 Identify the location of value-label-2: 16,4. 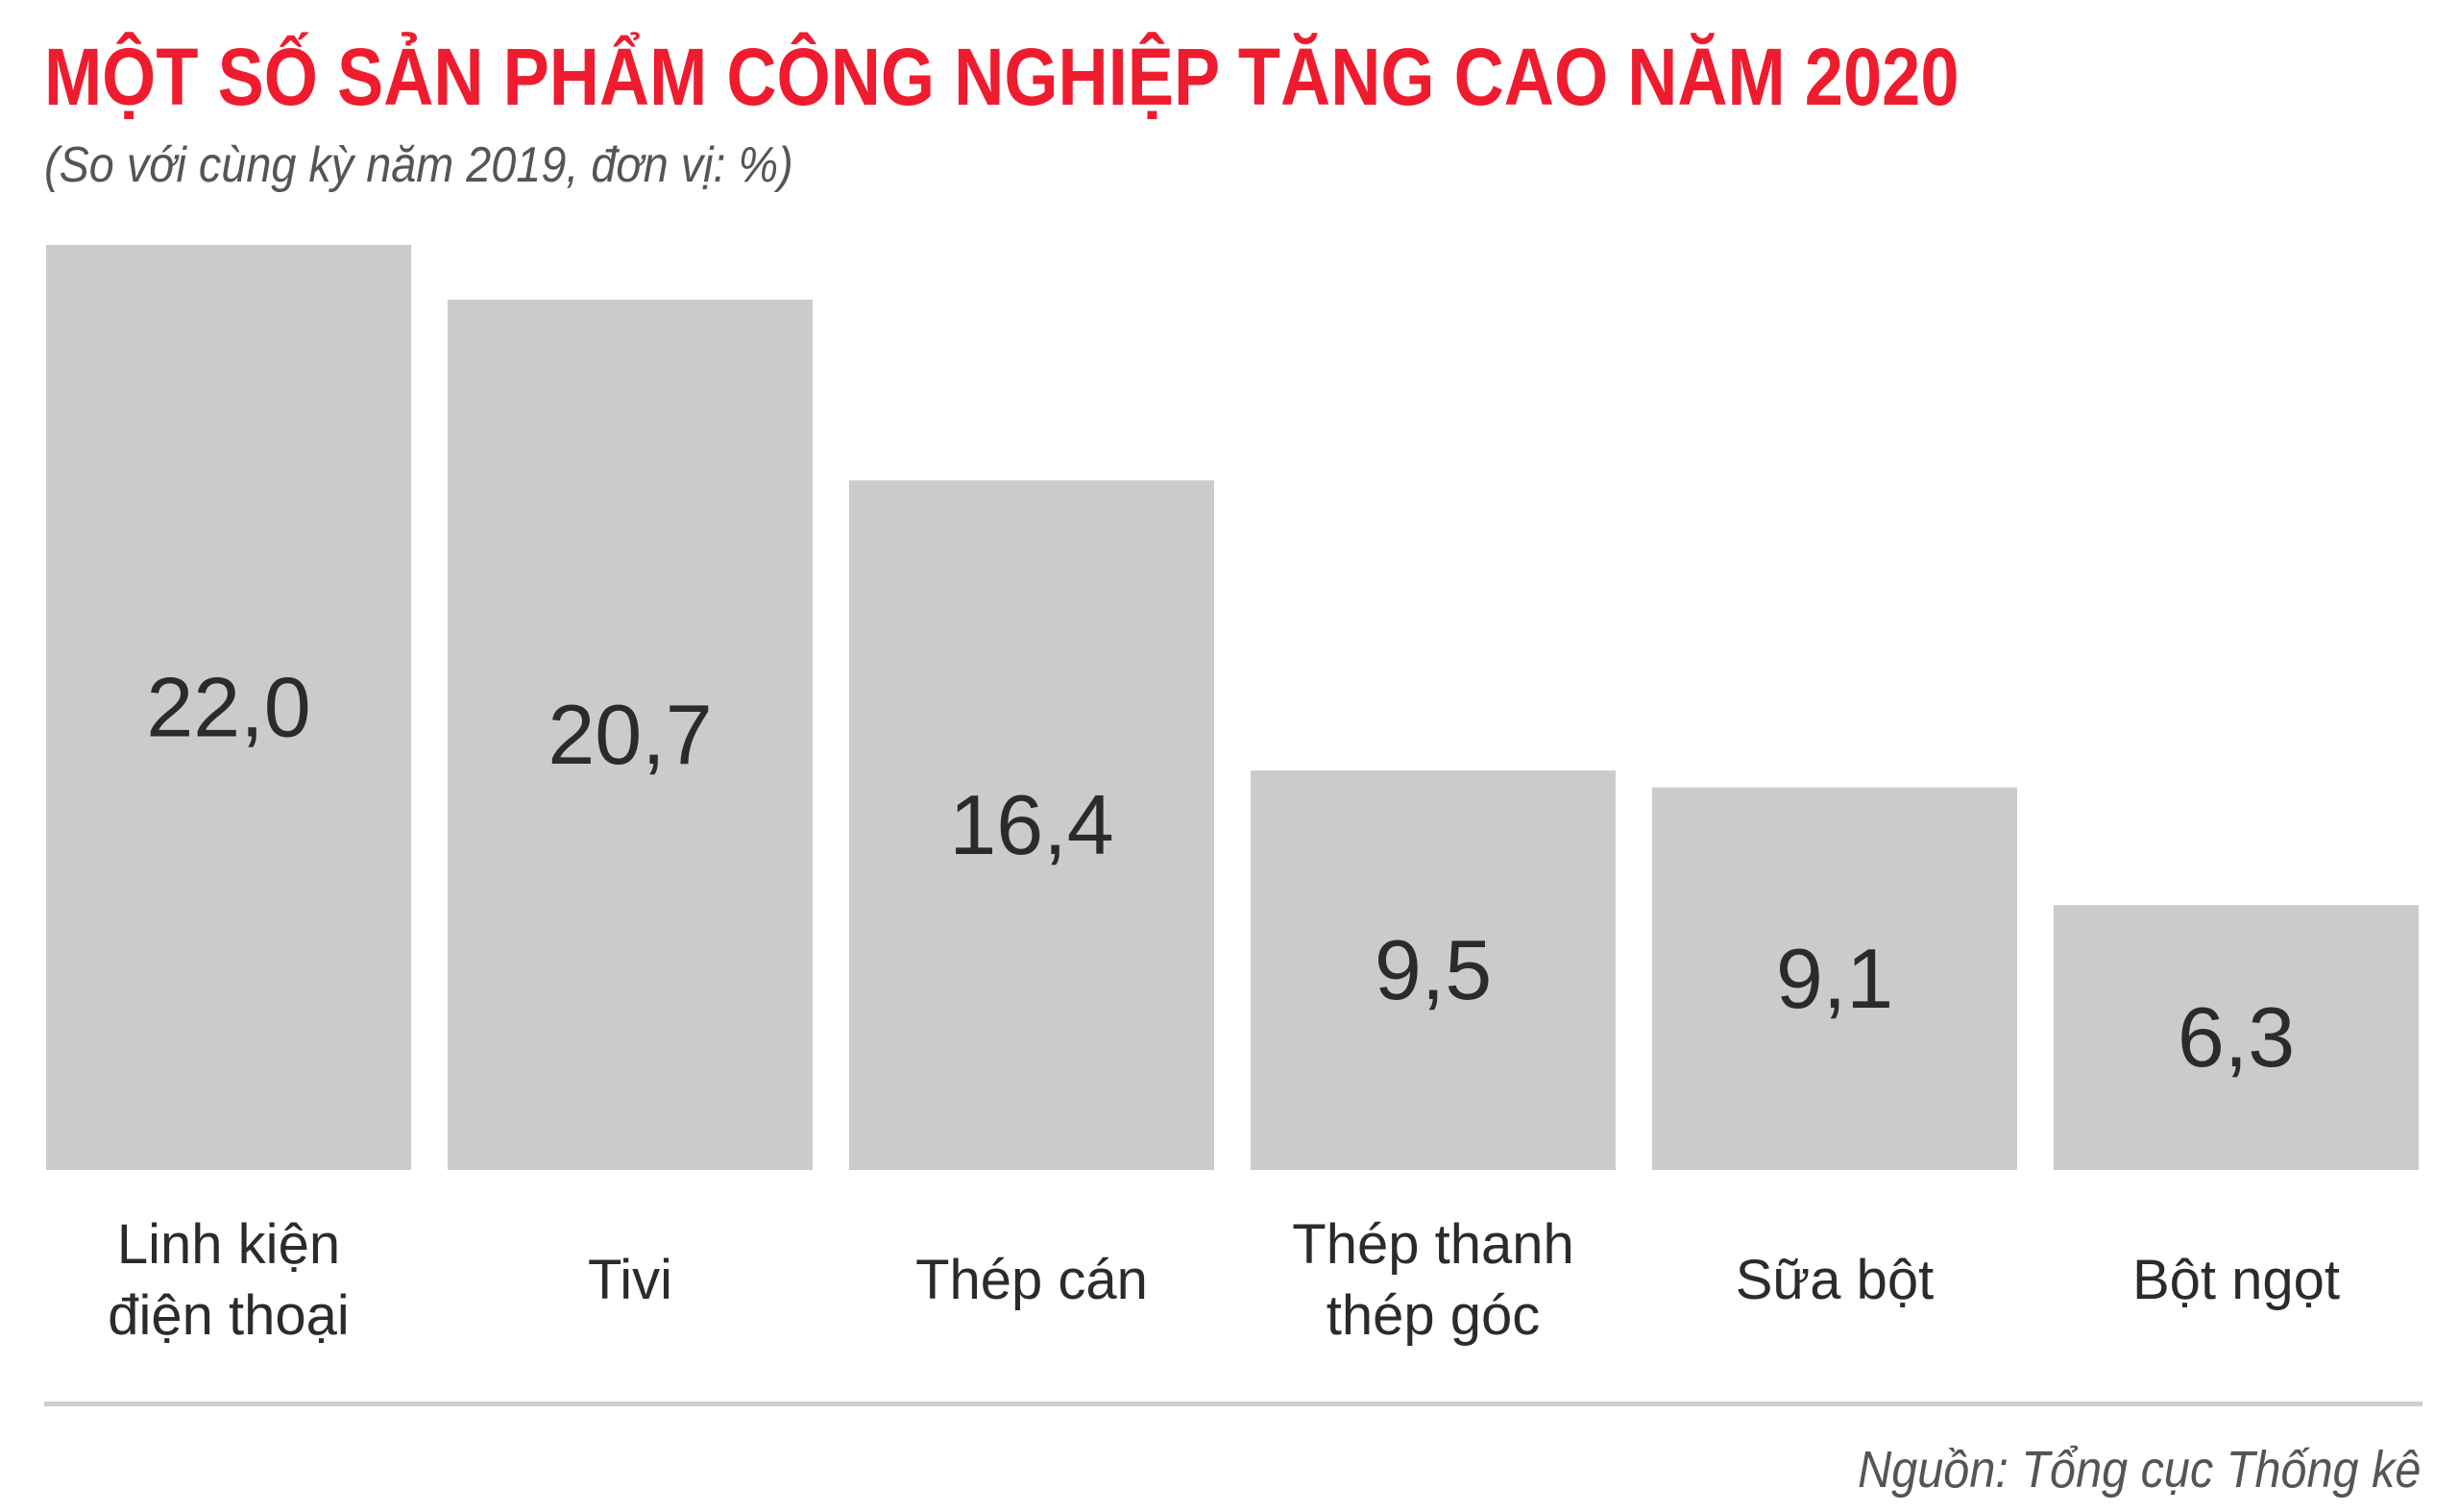
(1031, 824).